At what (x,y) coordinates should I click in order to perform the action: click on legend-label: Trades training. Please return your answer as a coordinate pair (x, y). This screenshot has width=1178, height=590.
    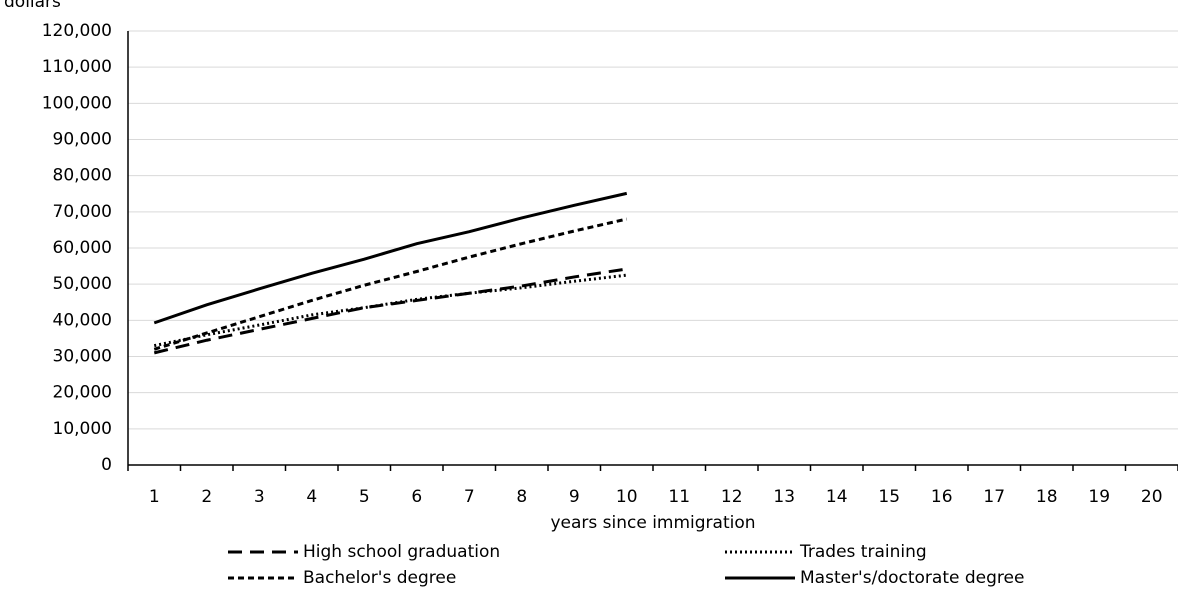
    Looking at the image, I should click on (863, 552).